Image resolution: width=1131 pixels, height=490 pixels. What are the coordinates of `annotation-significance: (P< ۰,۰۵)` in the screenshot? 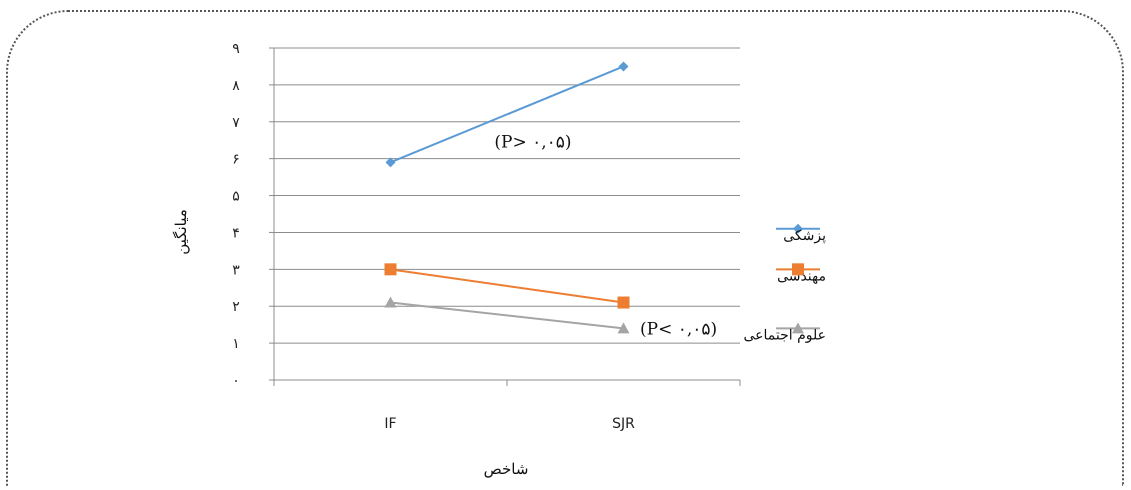 It's located at (678, 329).